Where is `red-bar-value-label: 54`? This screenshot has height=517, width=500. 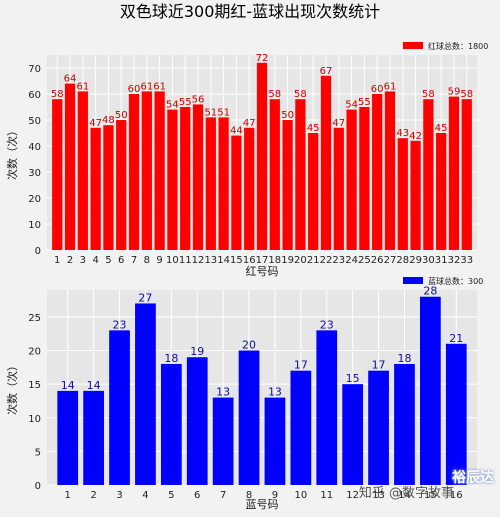
red-bar-value-label: 54 is located at coordinates (172, 105).